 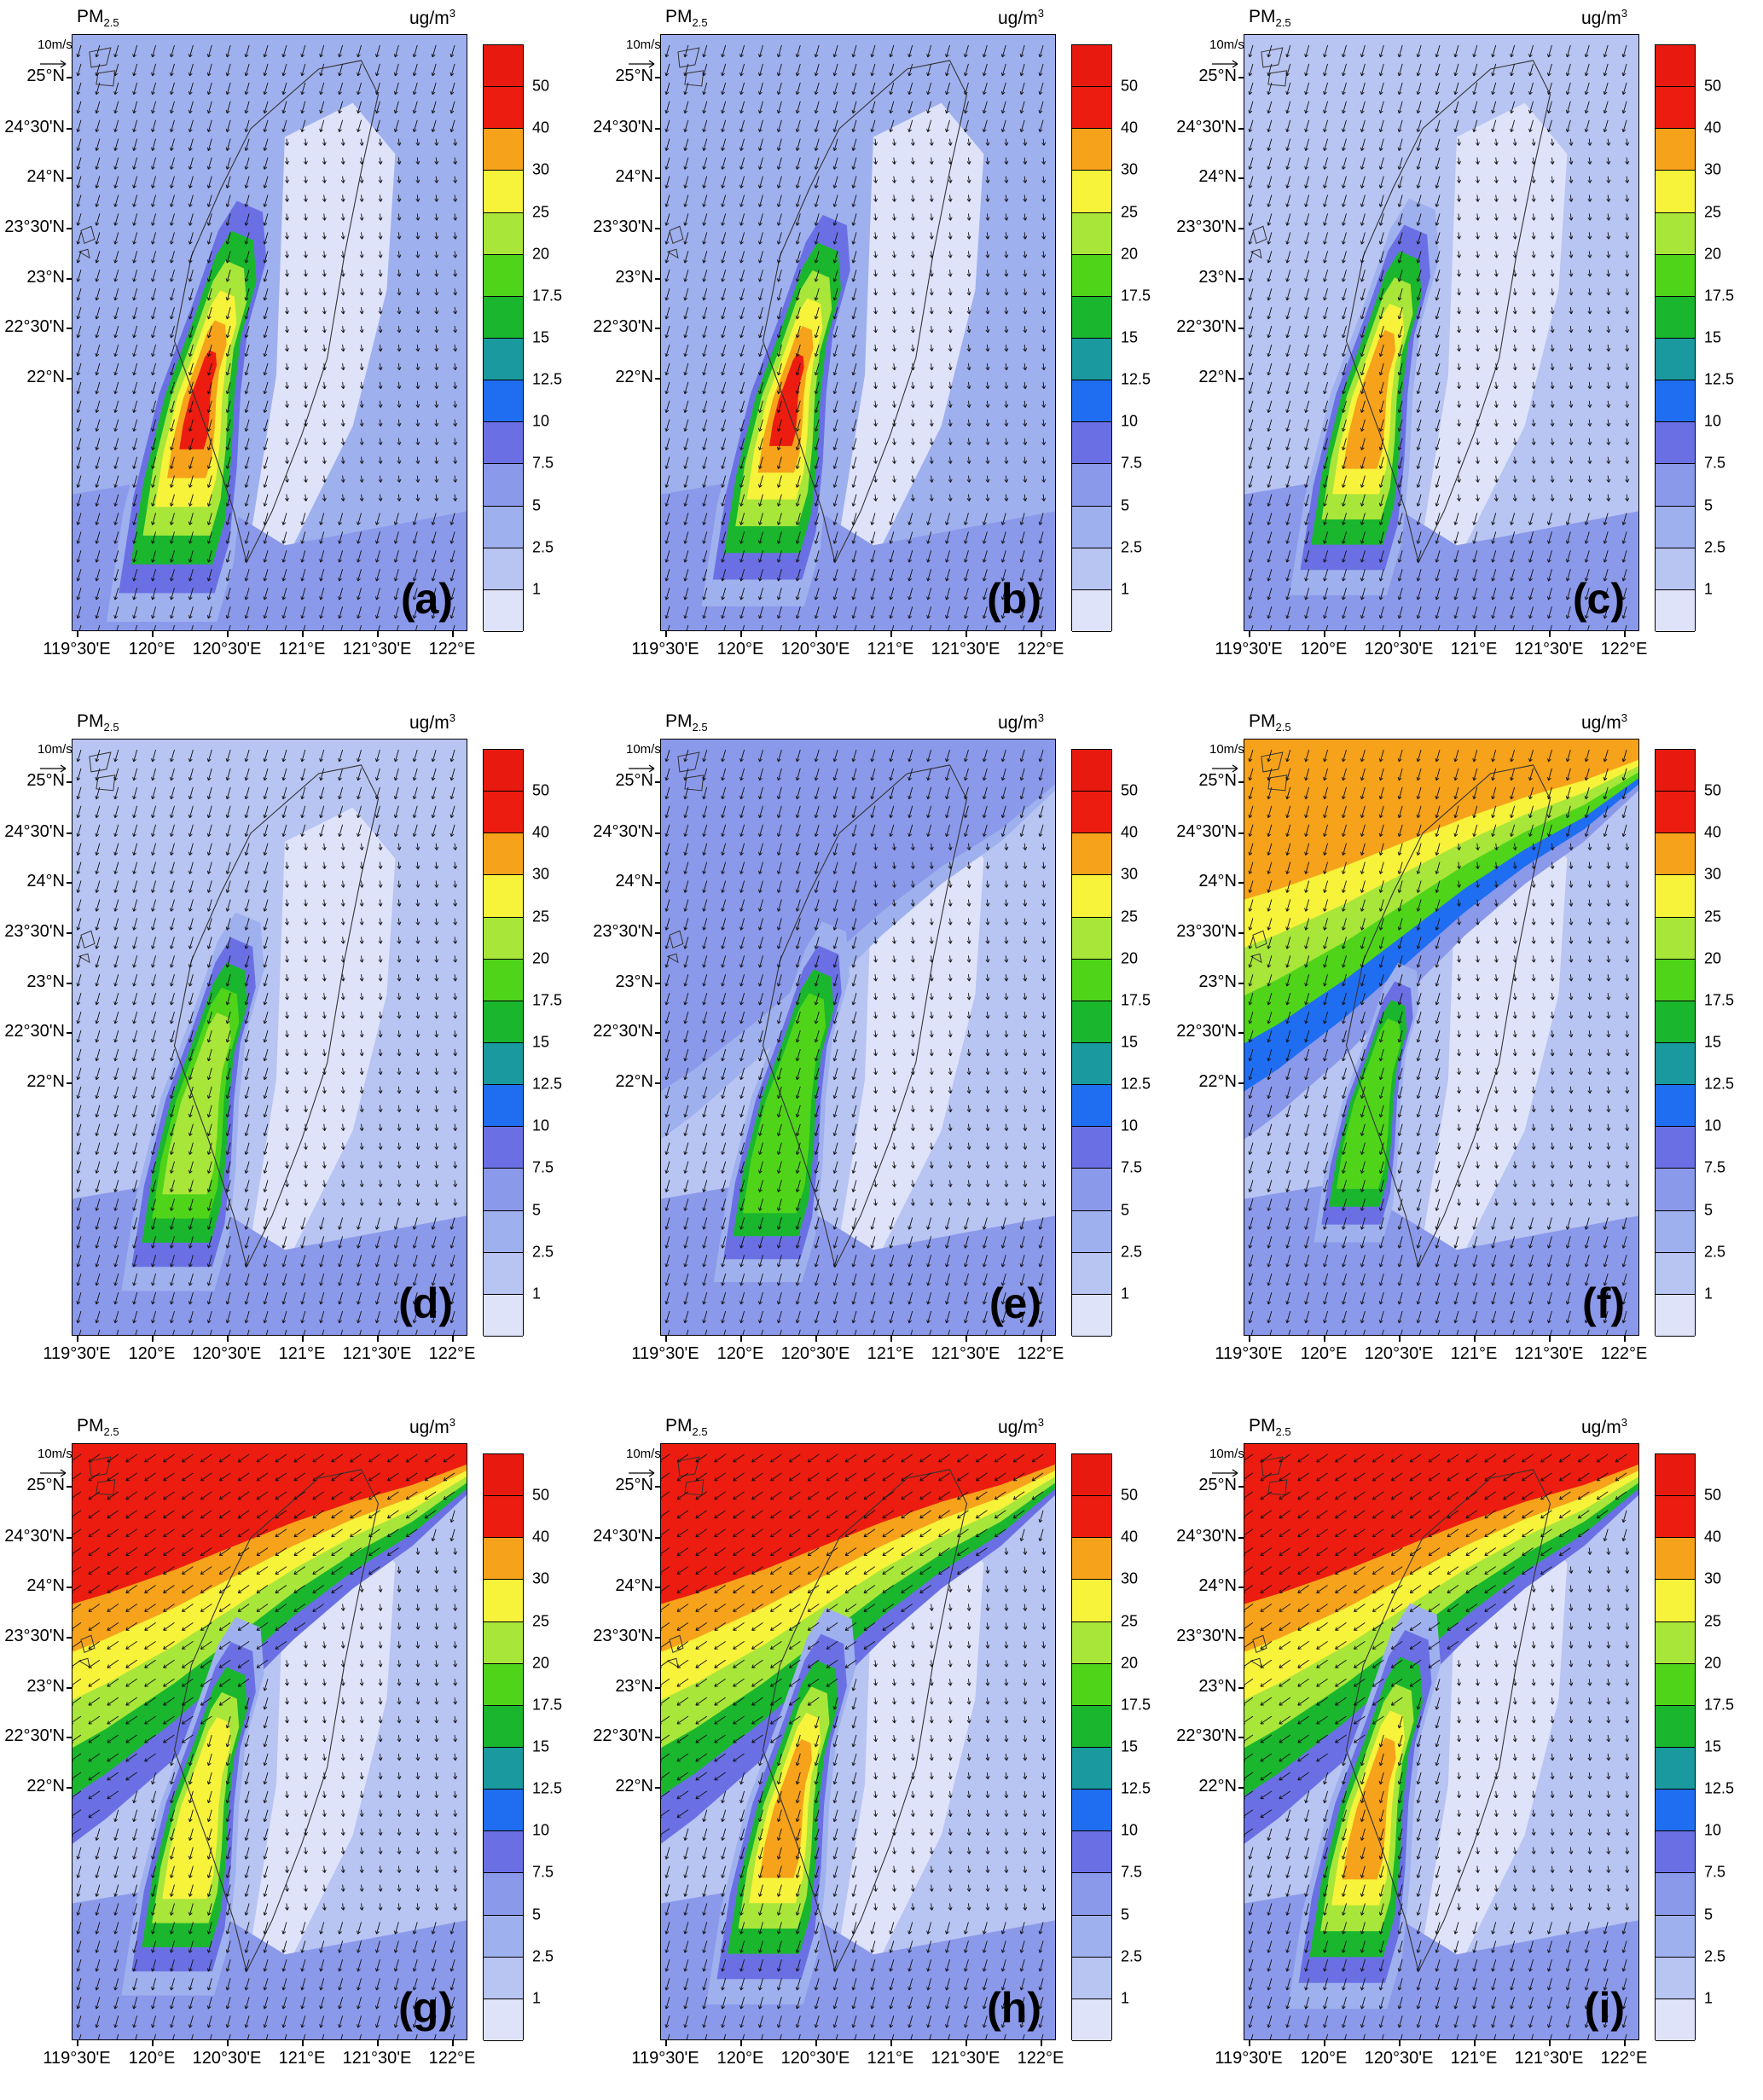 I want to click on longitude-label: 119°30'E, so click(x=1249, y=649).